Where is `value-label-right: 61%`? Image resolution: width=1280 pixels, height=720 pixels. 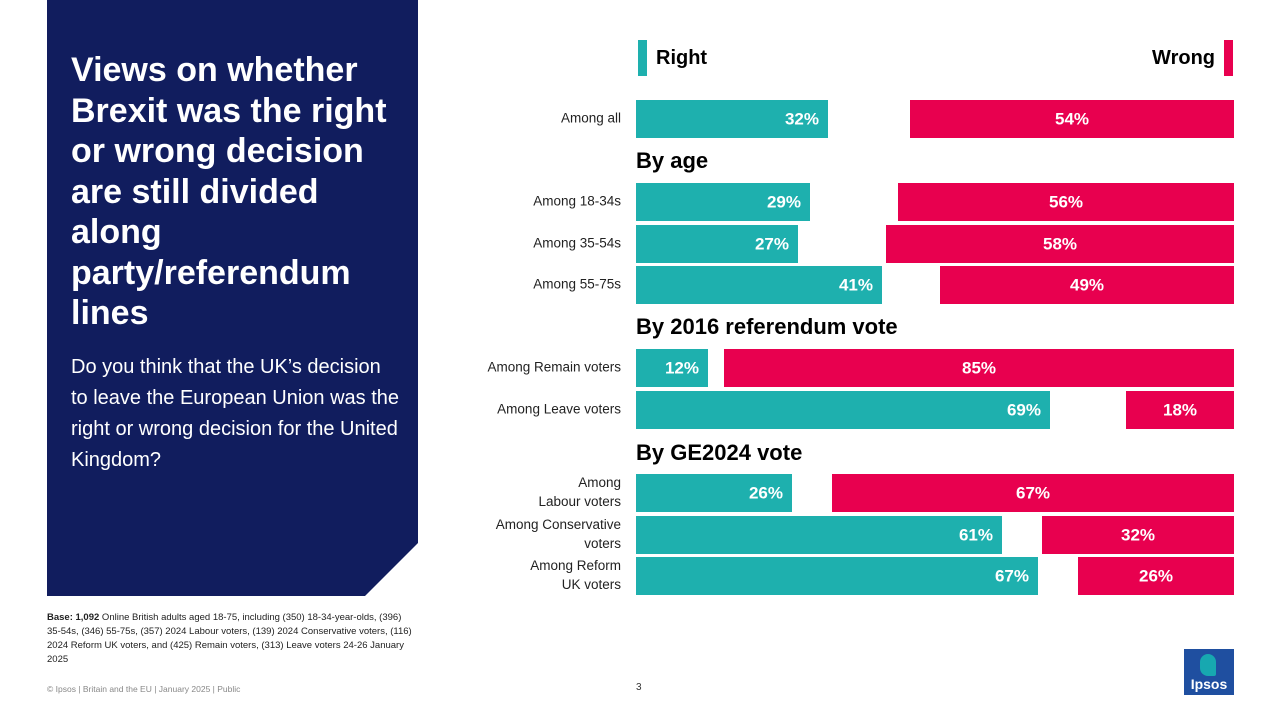
value-label-right: 61% is located at coordinates (976, 534).